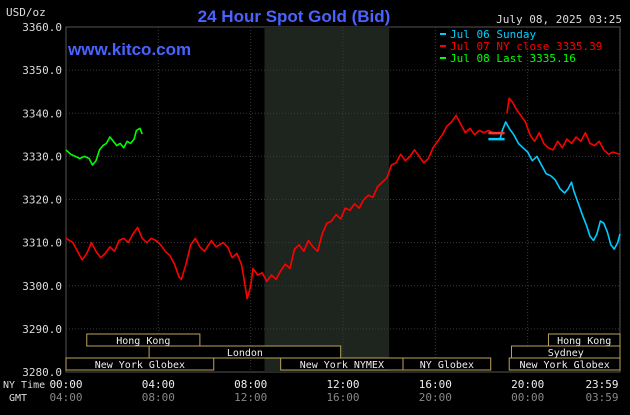  I want to click on timestamp: July 08, 2025 03:25, so click(559, 19).